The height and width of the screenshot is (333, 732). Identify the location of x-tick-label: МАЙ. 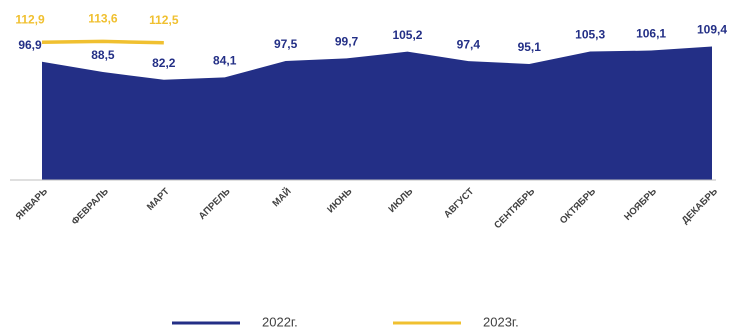
(282, 197).